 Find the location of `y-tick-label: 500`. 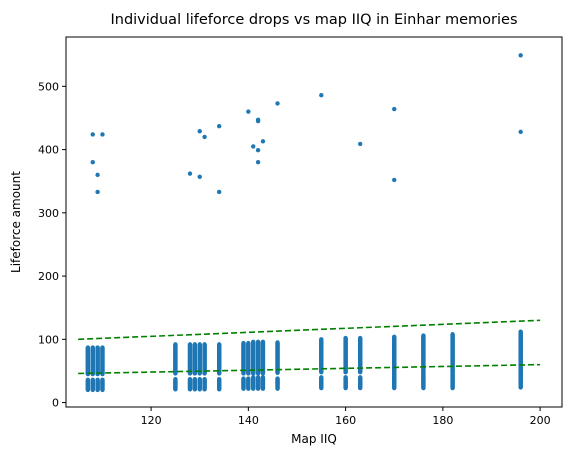

y-tick-label: 500 is located at coordinates (48, 86).